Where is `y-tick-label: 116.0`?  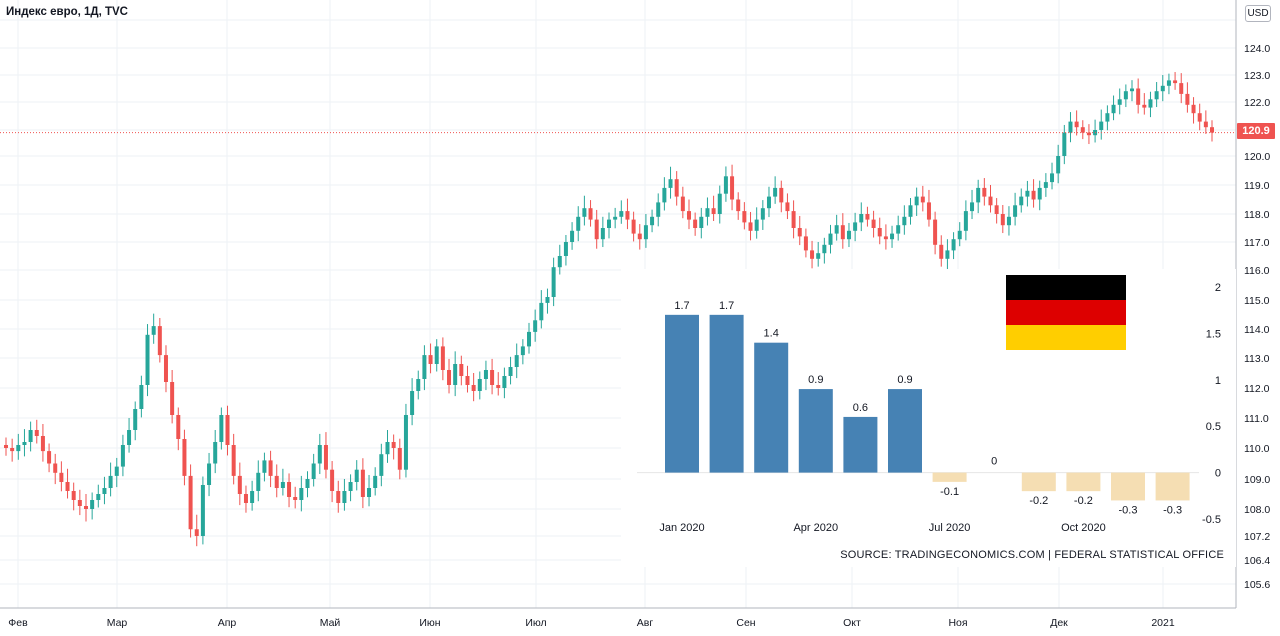
y-tick-label: 116.0 is located at coordinates (1257, 271).